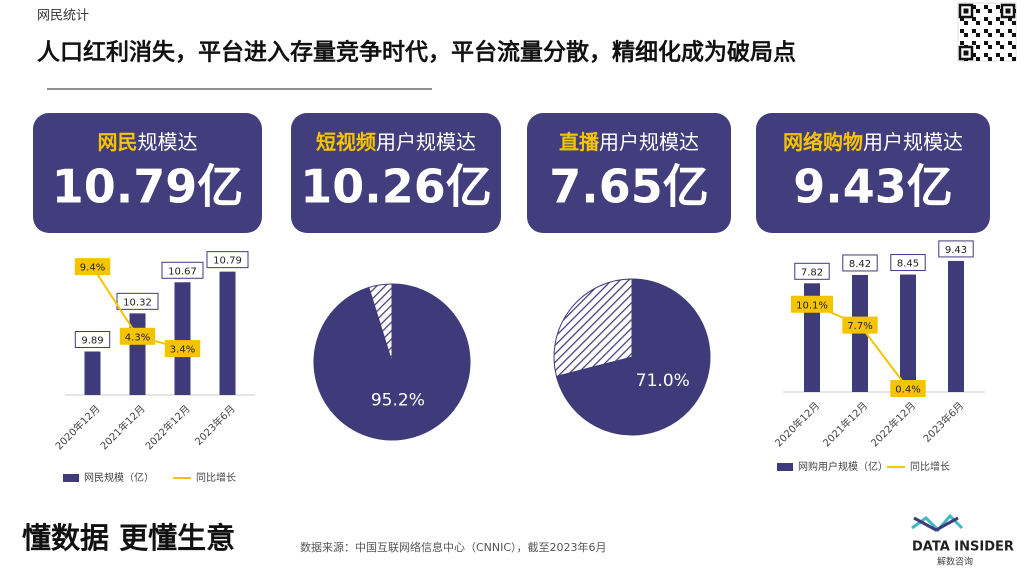 This screenshot has height=576, width=1024. I want to click on card-highlight: 直播, so click(579, 142).